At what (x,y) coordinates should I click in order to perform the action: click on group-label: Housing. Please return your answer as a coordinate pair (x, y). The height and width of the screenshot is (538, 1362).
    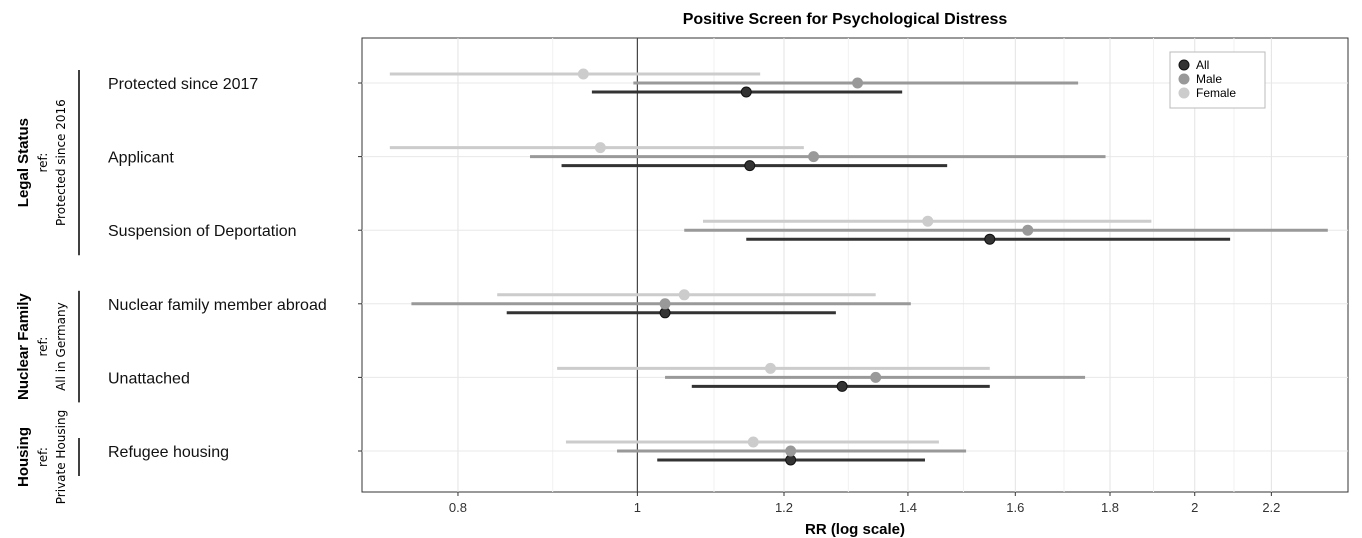
    Looking at the image, I should click on (23, 457).